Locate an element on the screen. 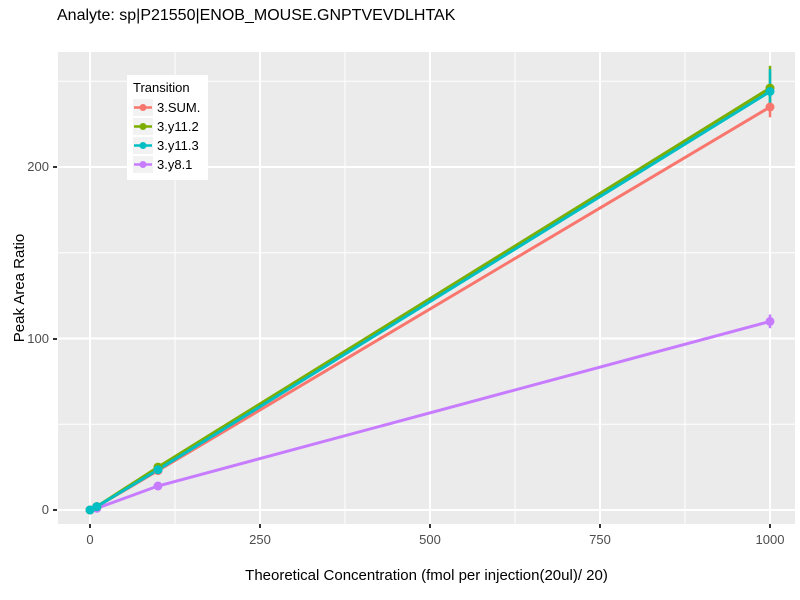  x-tick-label: 0 is located at coordinates (90, 539).